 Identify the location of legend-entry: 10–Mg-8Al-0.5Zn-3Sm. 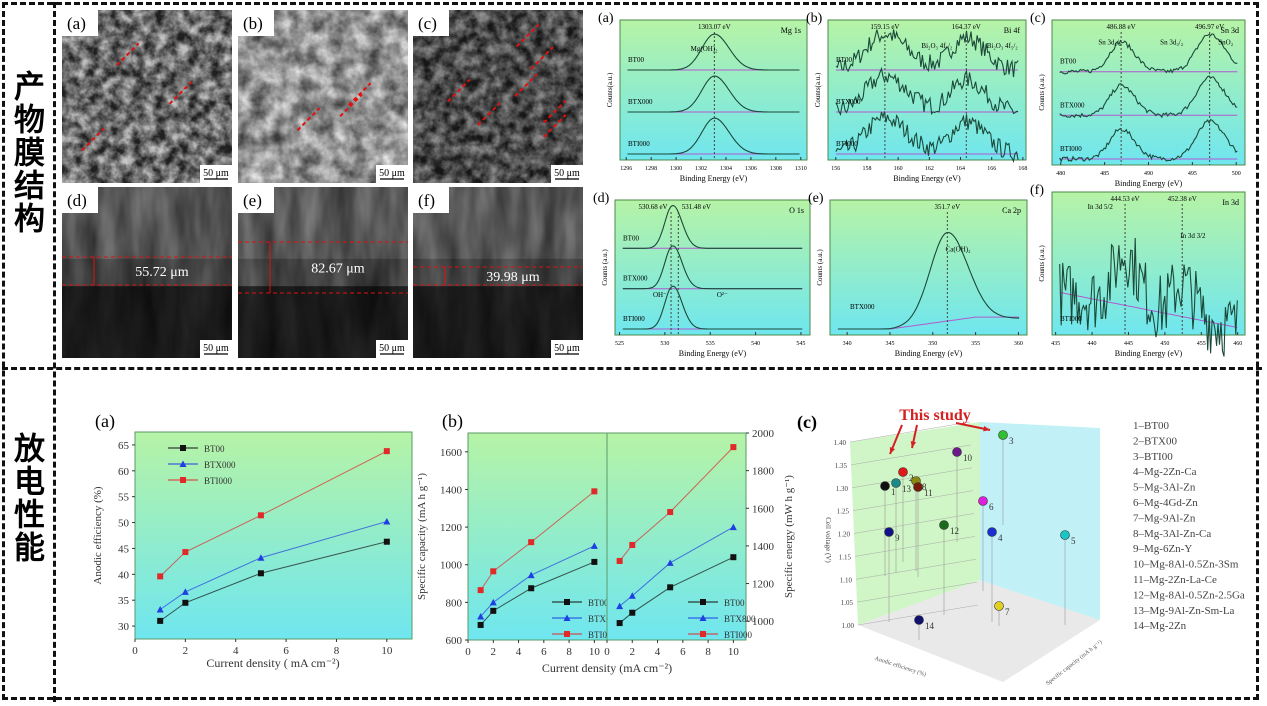
(1186, 565).